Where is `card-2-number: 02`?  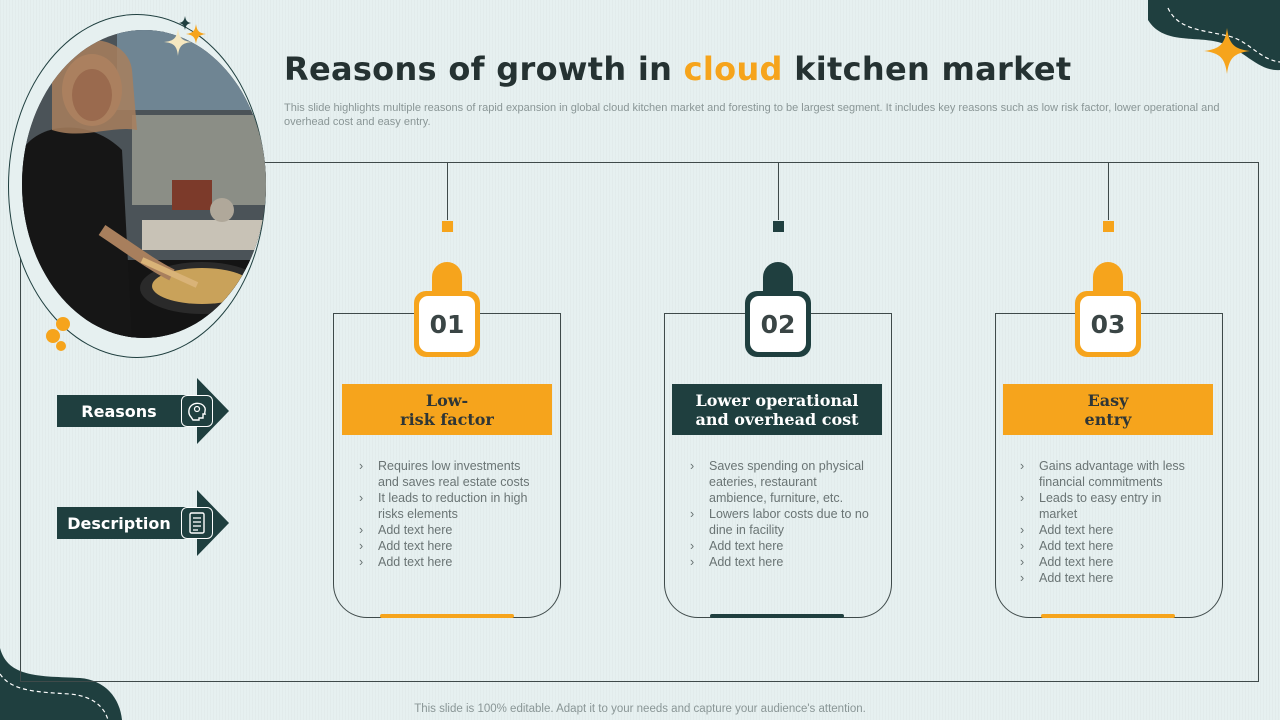 card-2-number: 02 is located at coordinates (778, 324).